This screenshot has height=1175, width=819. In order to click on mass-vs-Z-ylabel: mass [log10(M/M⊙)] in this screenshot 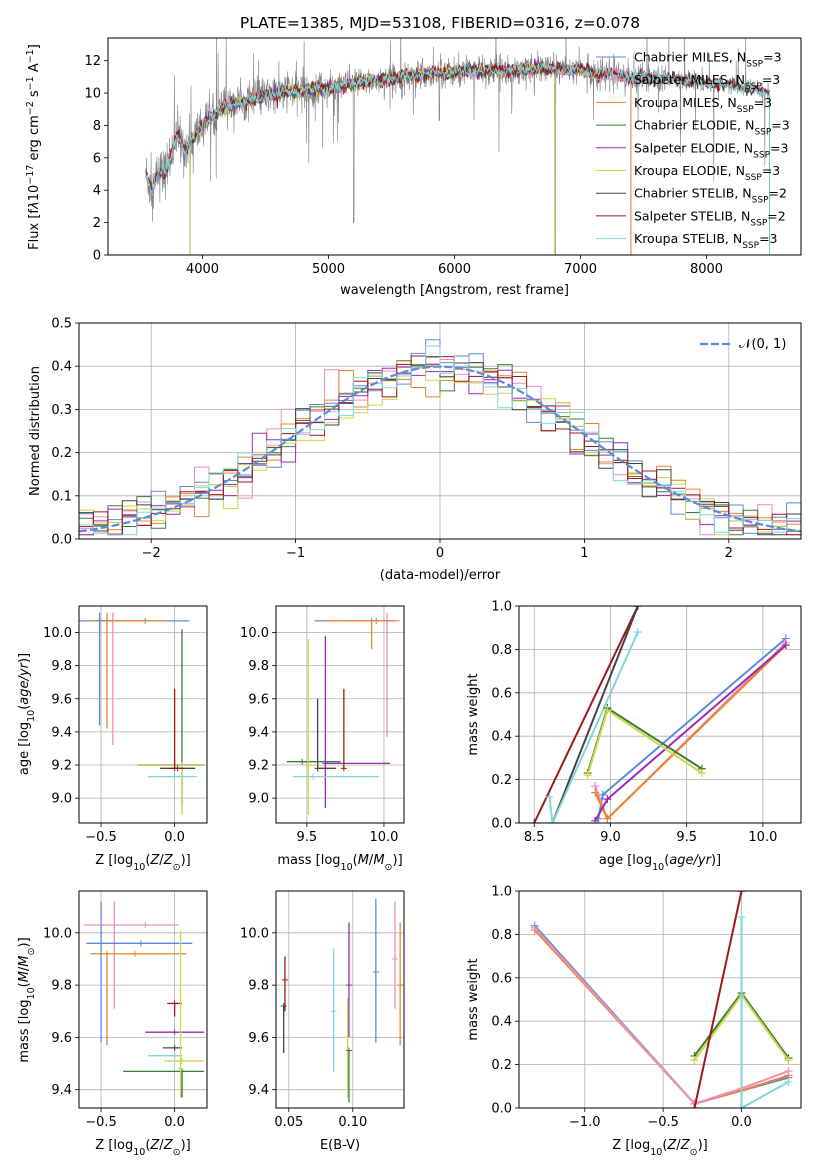, I will do `click(27, 999)`.